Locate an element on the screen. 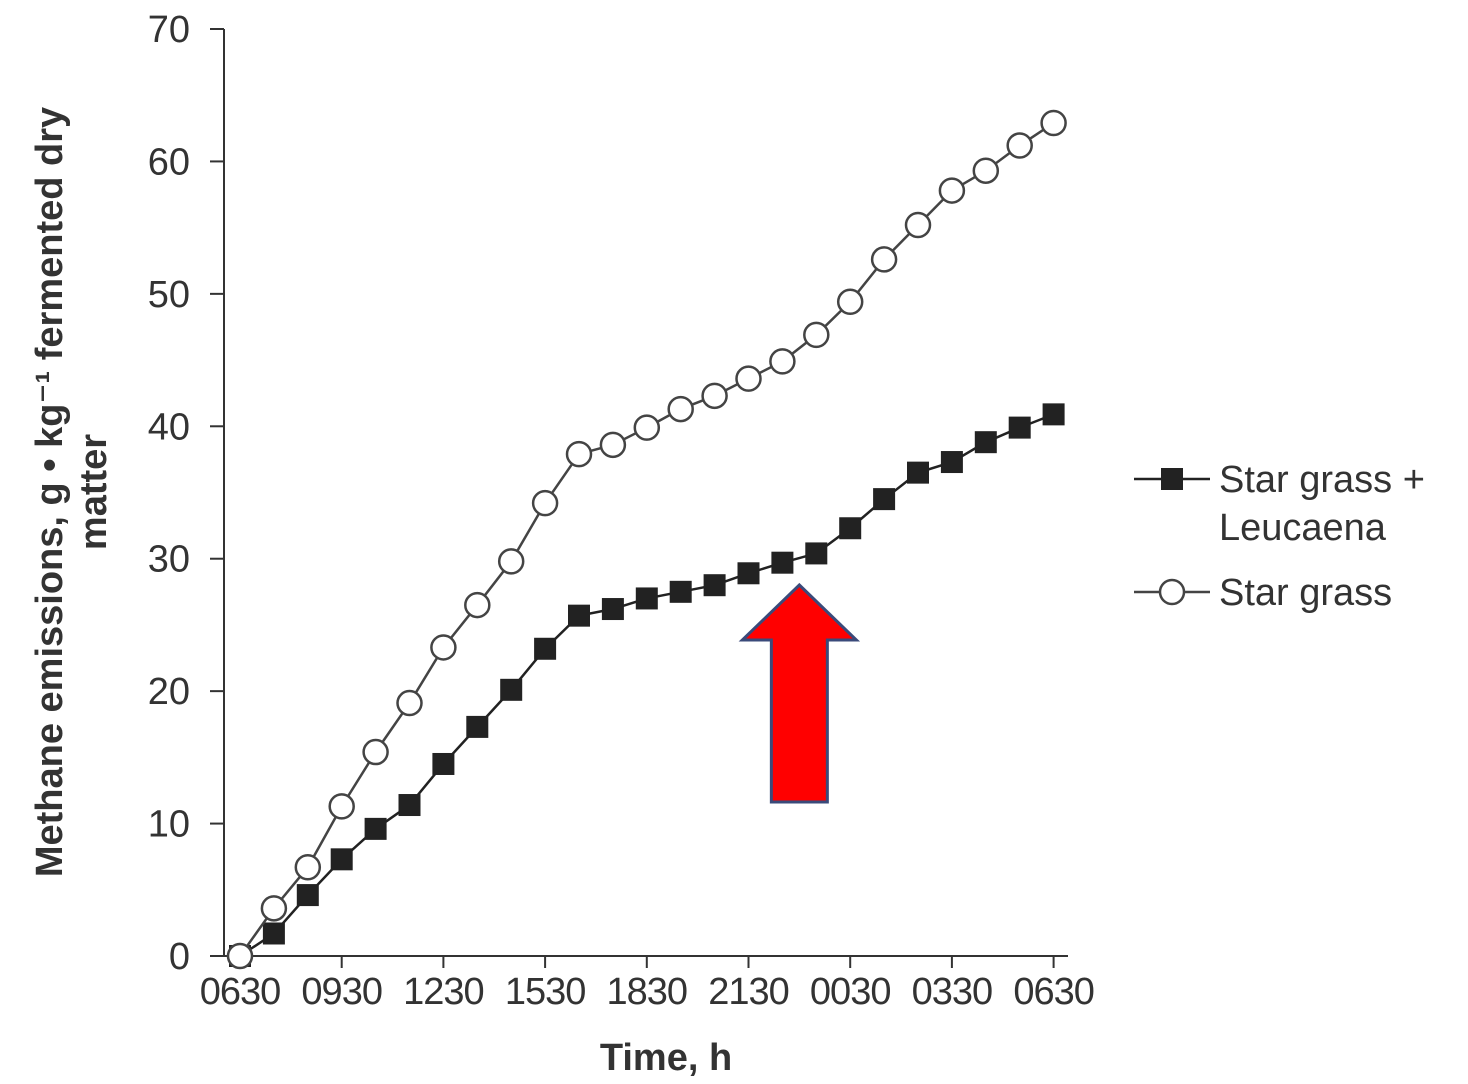  y-tick-label: 0 is located at coordinates (179, 957).